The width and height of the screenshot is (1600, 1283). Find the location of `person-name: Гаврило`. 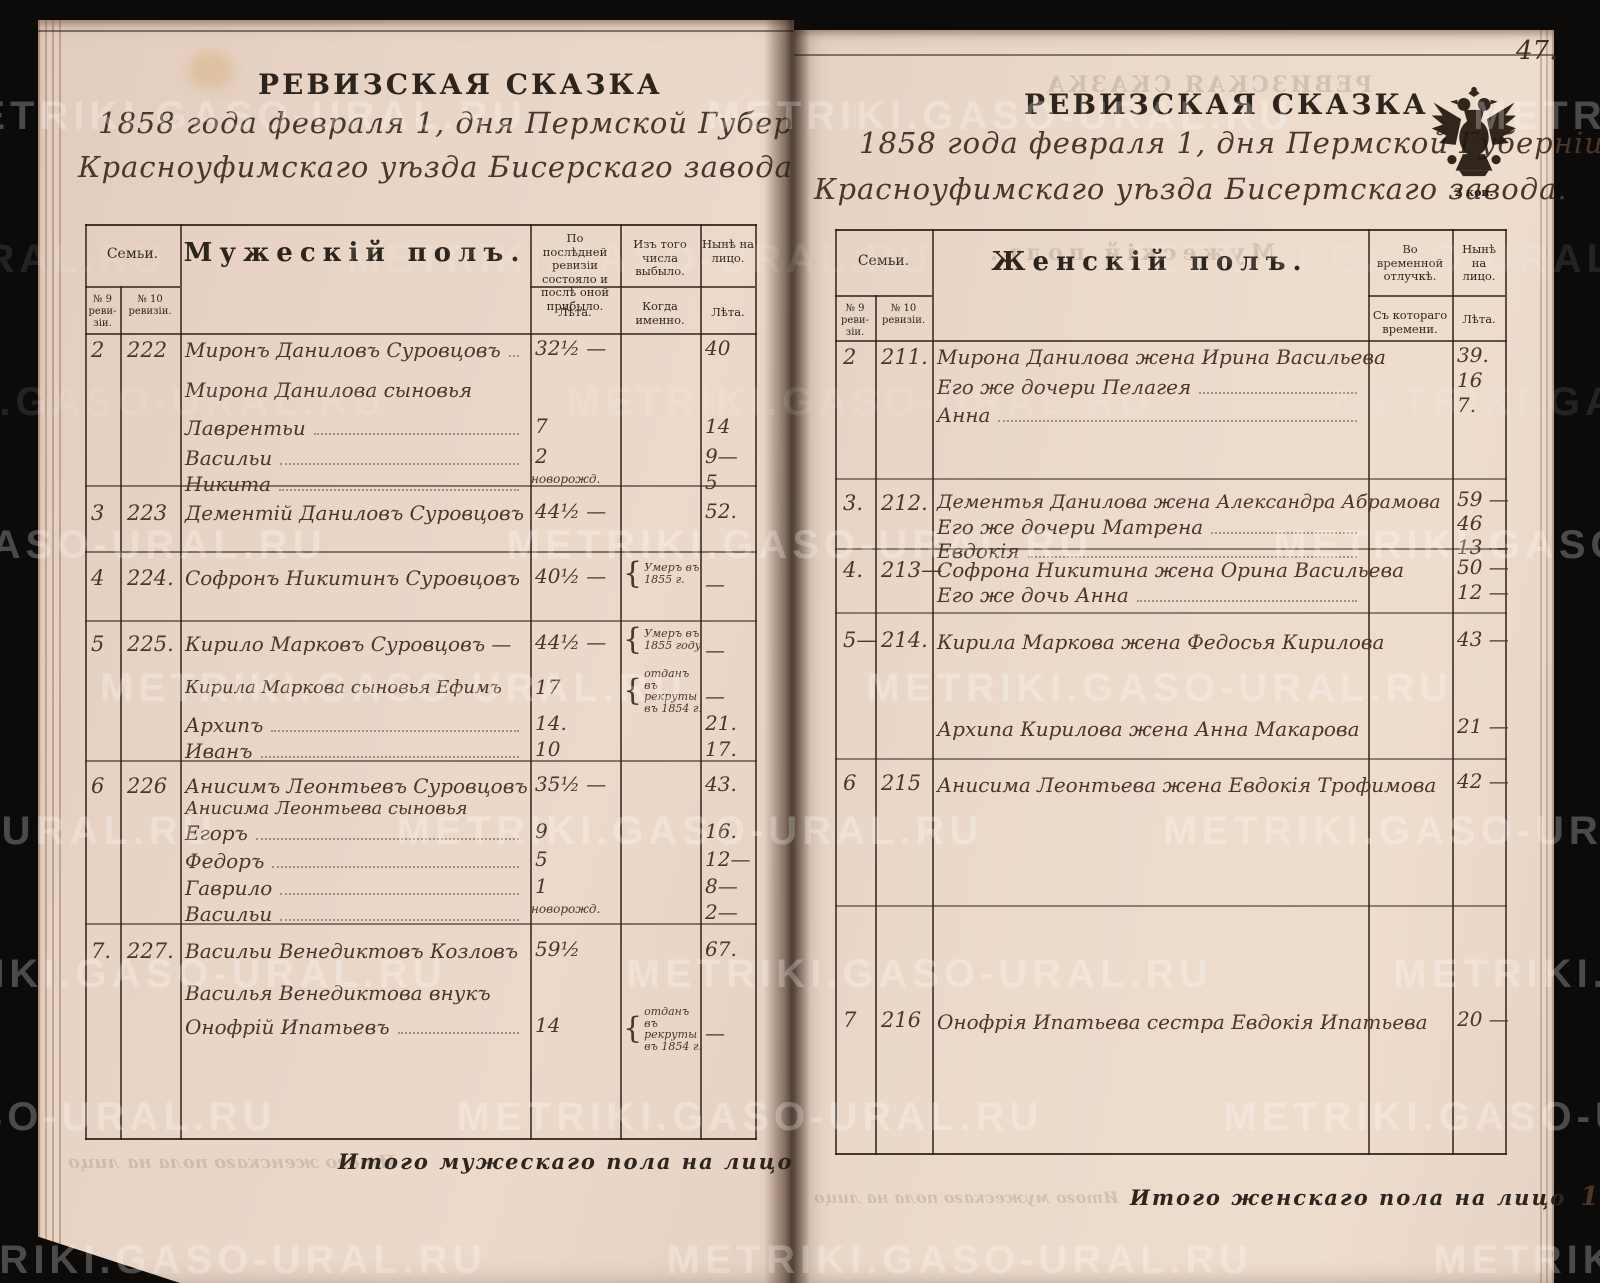

person-name: Гаврило is located at coordinates (229, 888).